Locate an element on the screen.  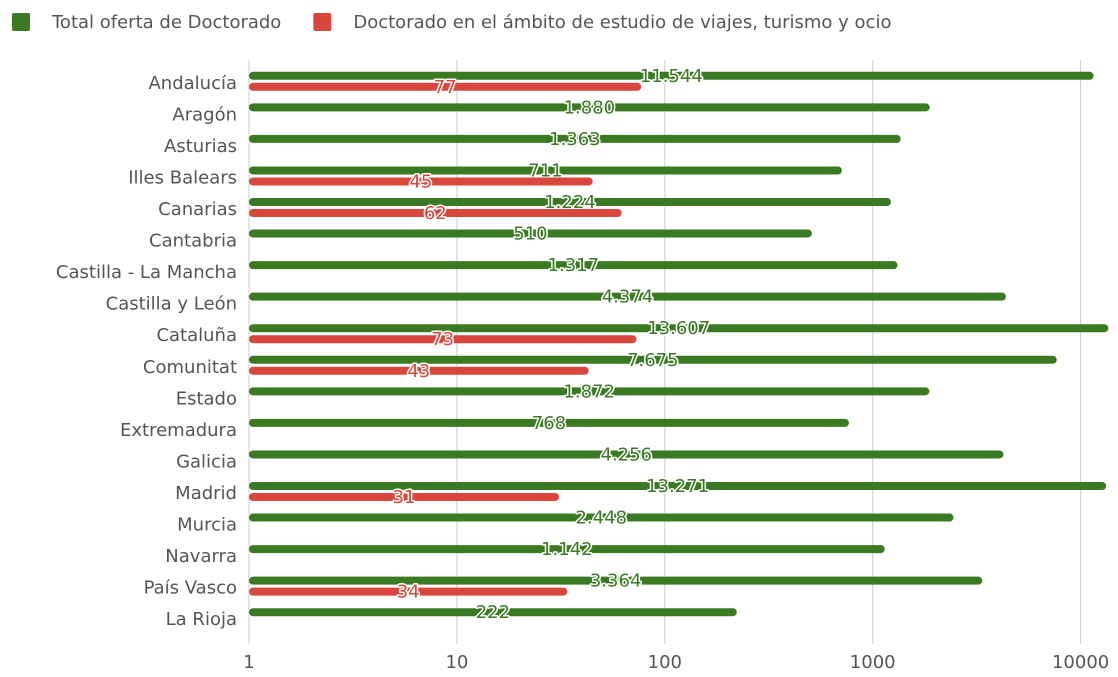
data-label: 34 is located at coordinates (408, 592).